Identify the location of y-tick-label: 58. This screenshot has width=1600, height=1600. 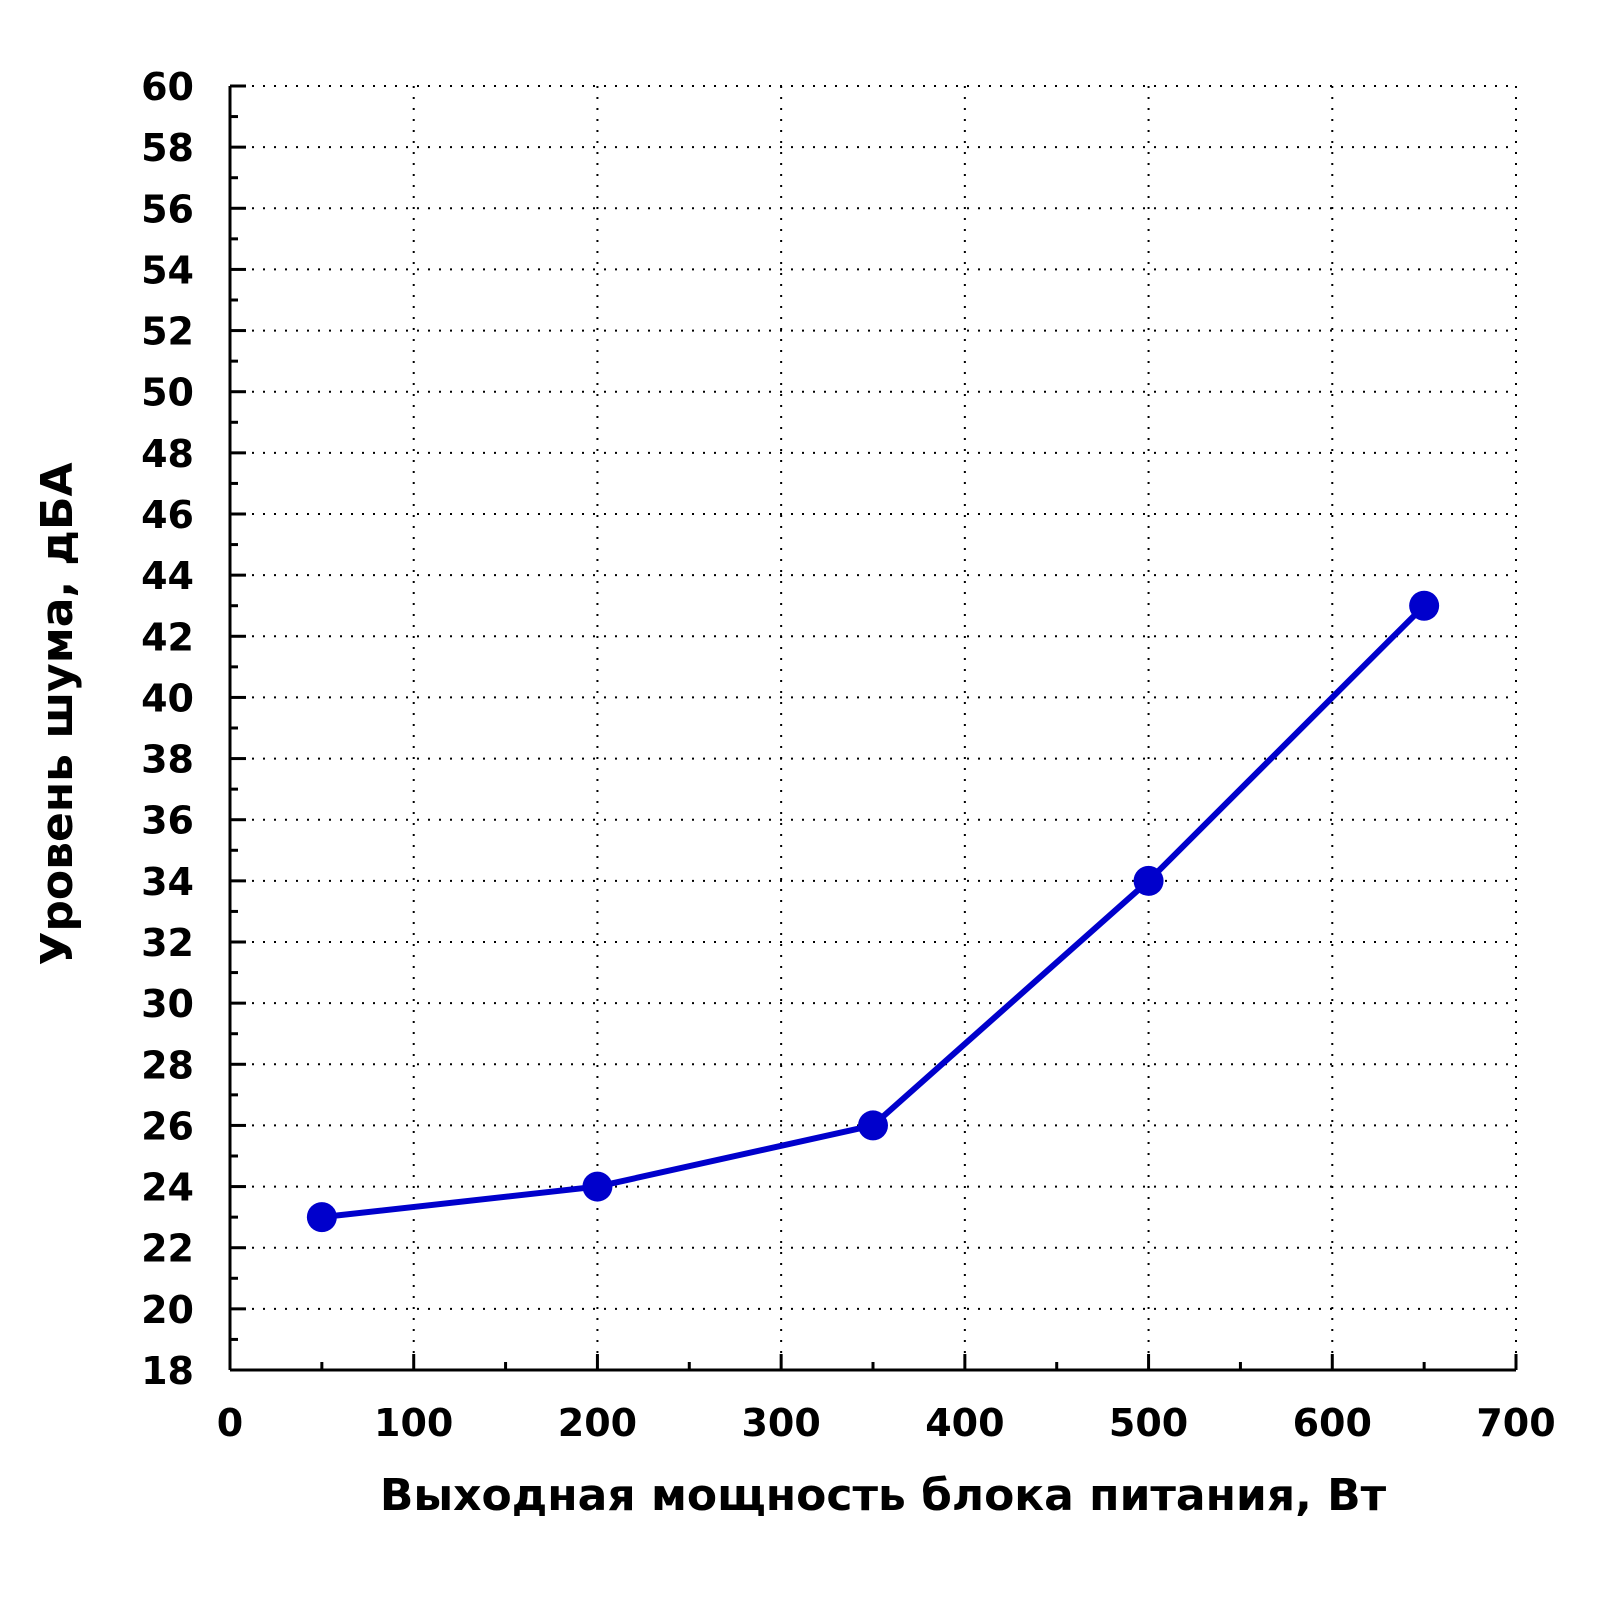
(167, 148).